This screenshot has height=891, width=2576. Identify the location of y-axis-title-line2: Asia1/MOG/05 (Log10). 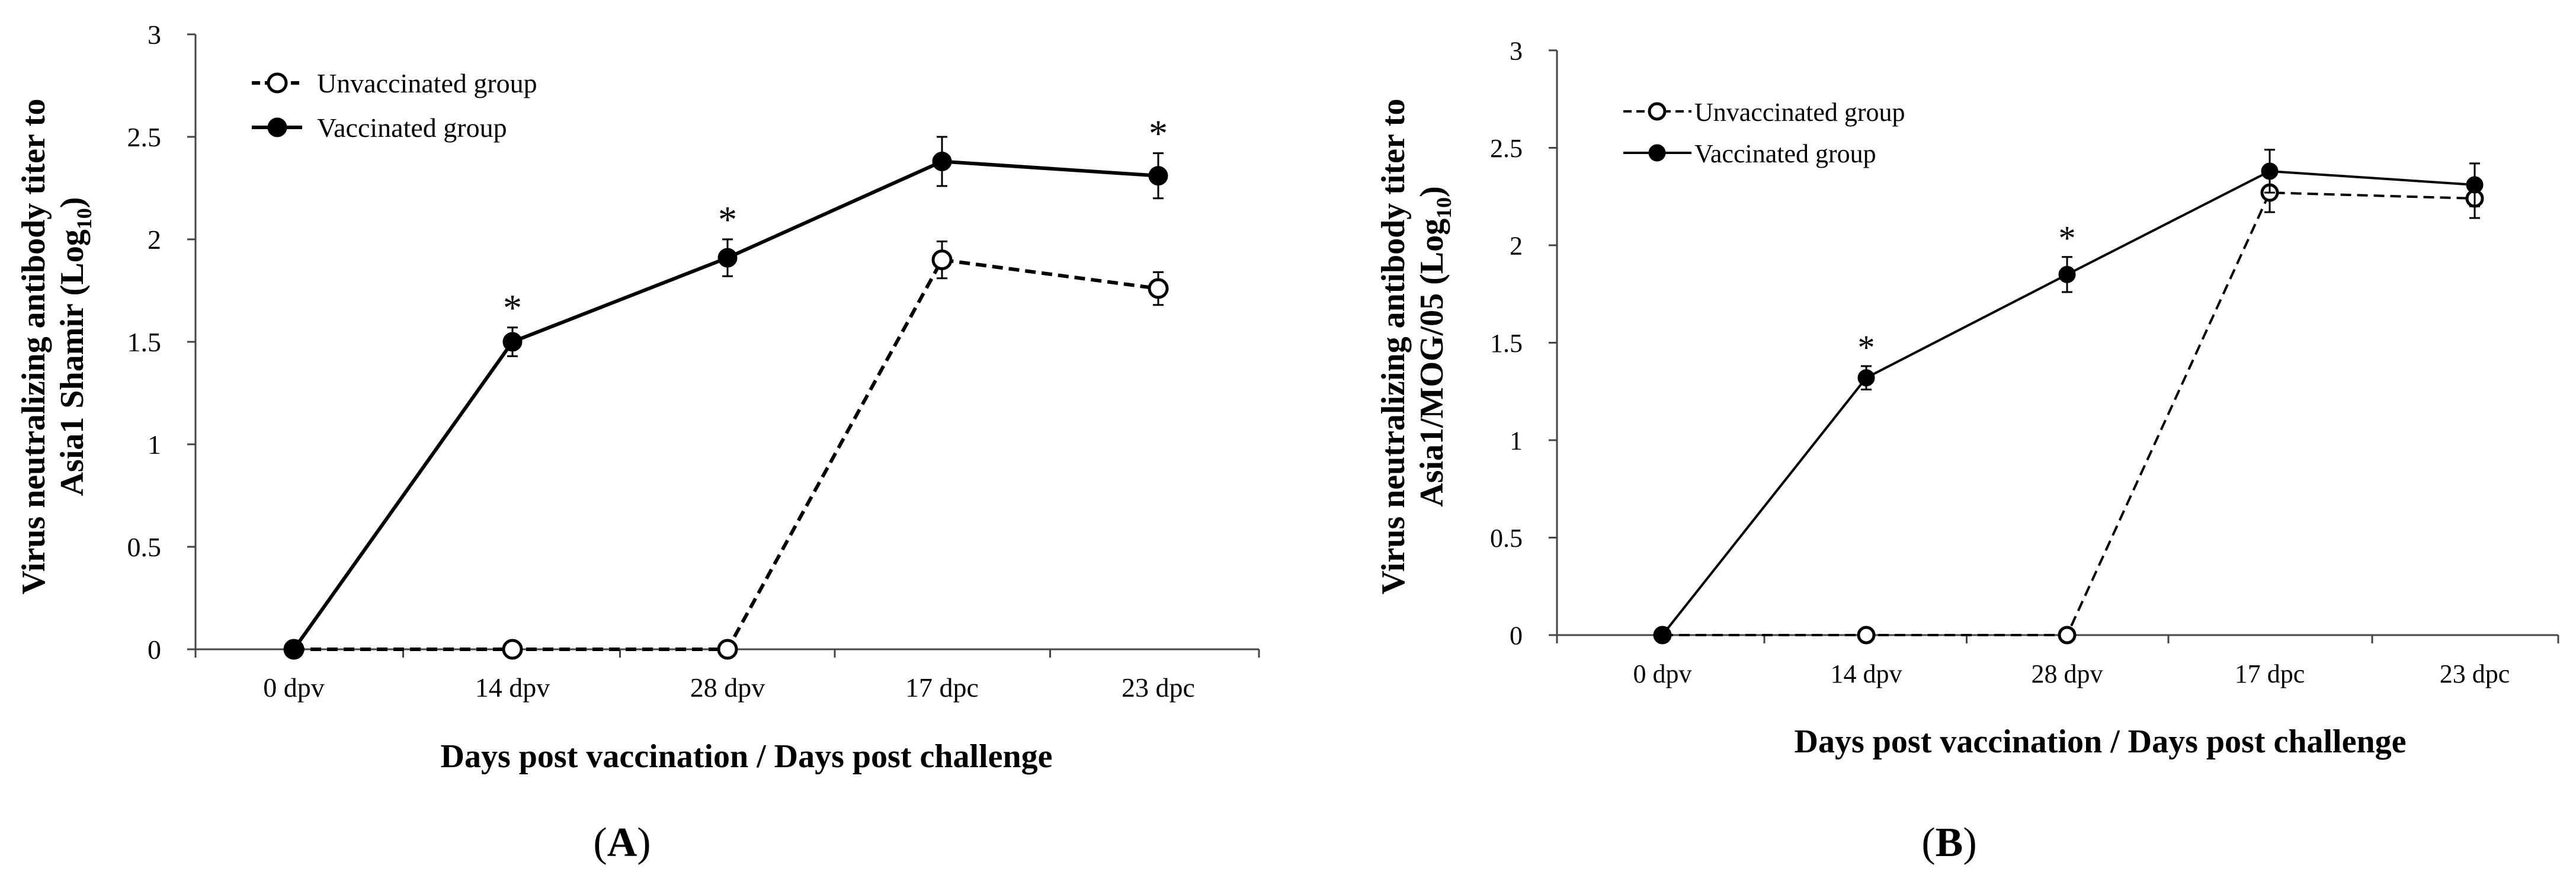
(1435, 346).